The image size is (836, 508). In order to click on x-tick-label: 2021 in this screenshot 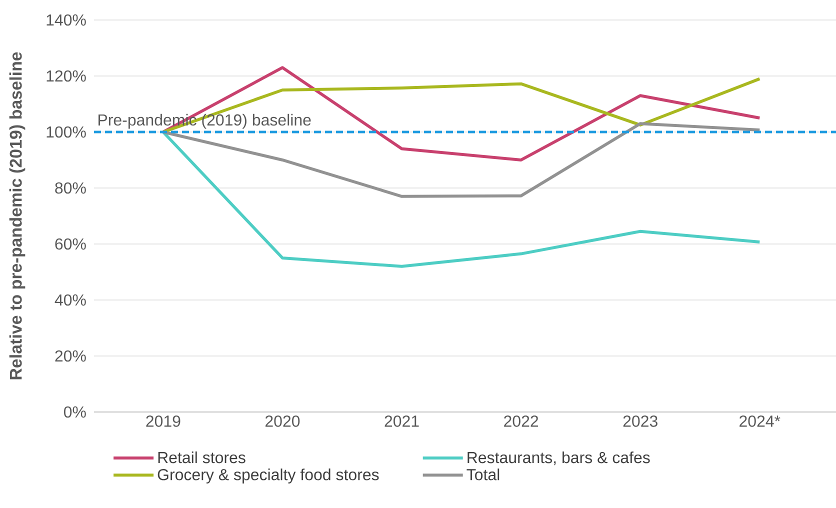, I will do `click(401, 421)`.